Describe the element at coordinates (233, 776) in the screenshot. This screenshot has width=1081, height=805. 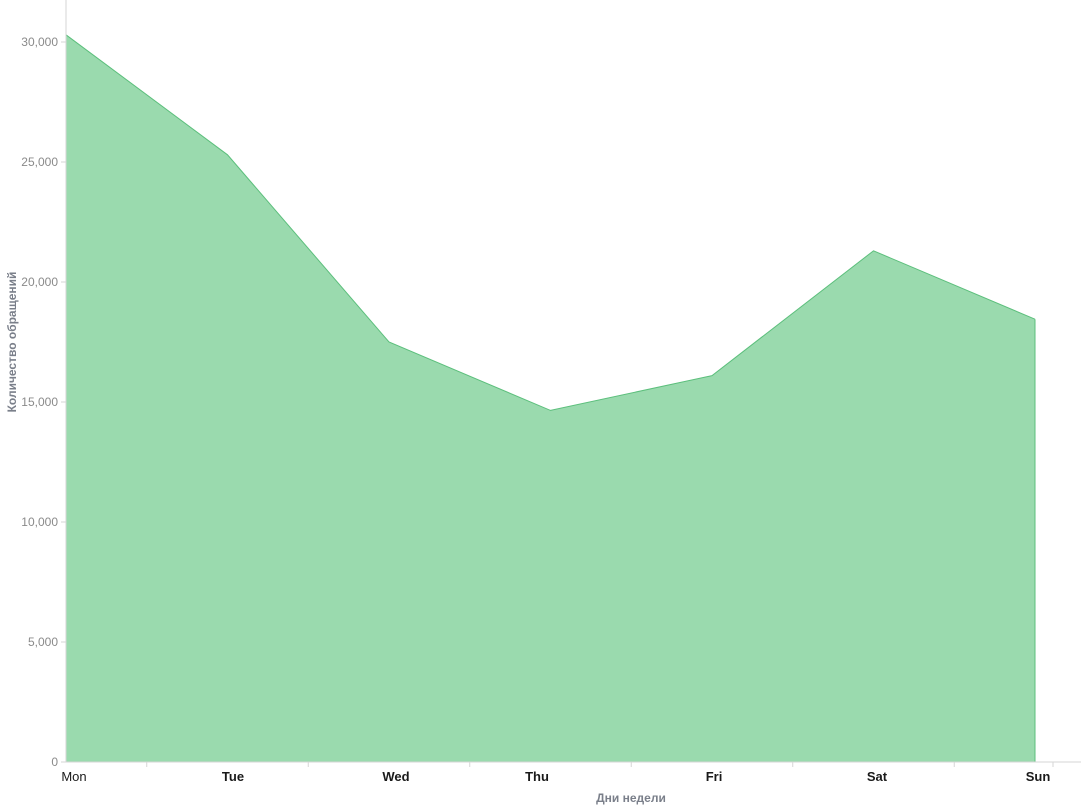
I see `x-tick-label: Tue` at that location.